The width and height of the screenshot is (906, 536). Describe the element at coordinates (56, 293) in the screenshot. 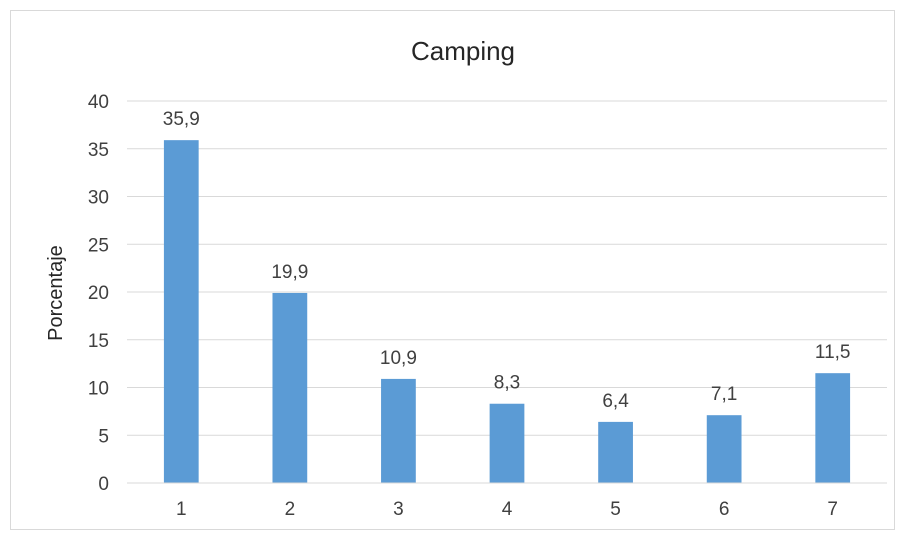

I see `y-axis-label: Porcentaje` at that location.